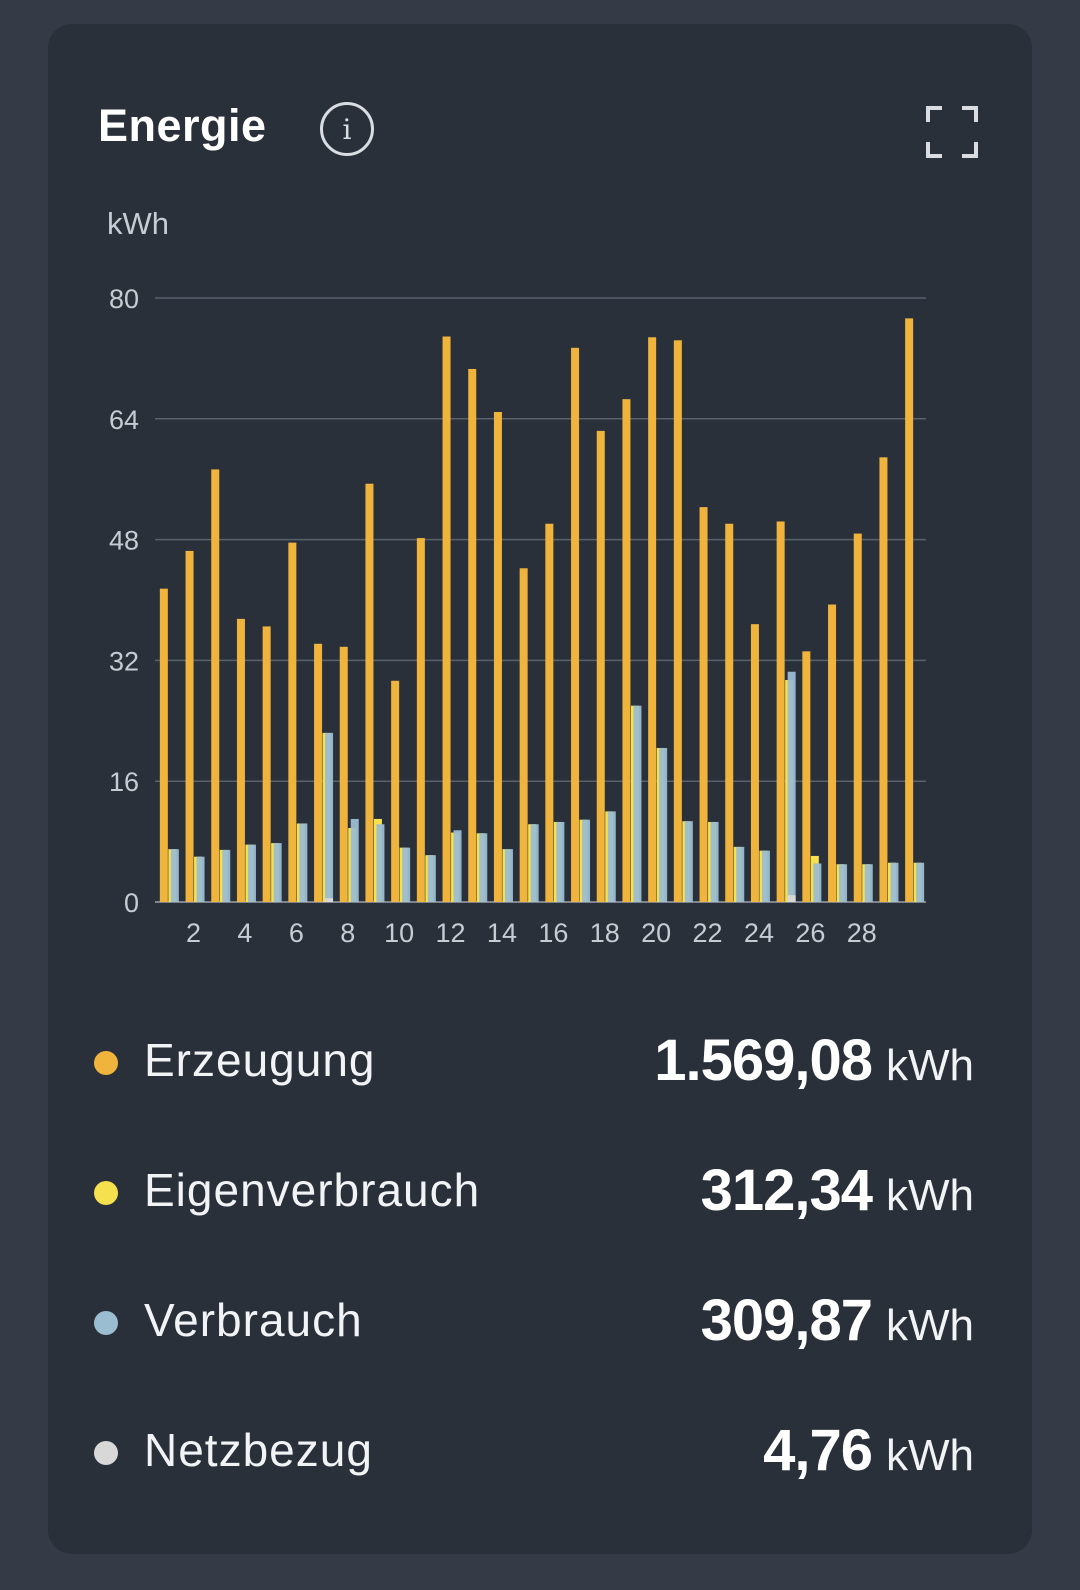 The width and height of the screenshot is (1080, 1590). I want to click on x-tick-label: 10, so click(399, 933).